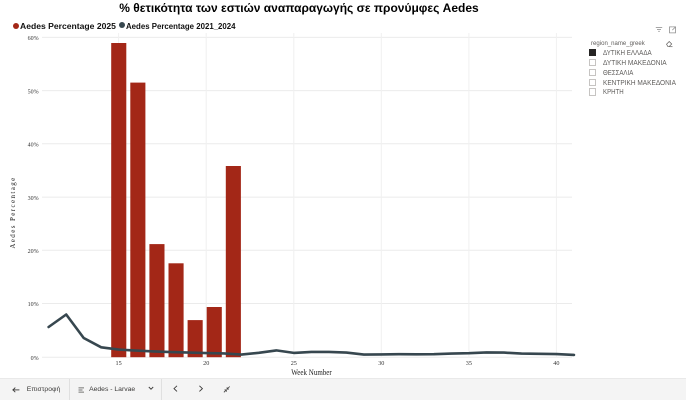  Describe the element at coordinates (381, 363) in the screenshot. I see `svg-text: 30` at that location.